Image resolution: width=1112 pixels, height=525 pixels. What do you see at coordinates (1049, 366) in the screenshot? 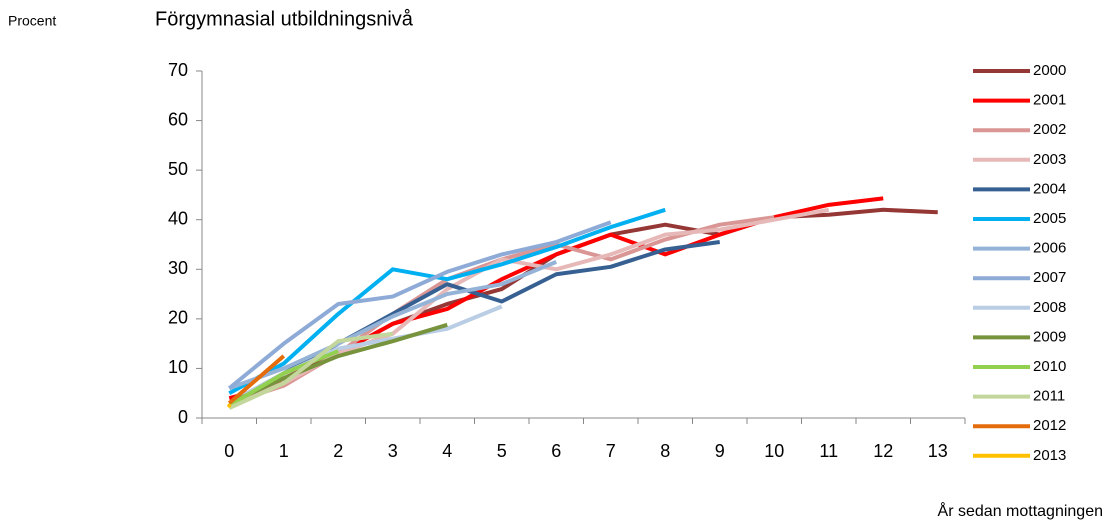
I see `legend-label: 2010` at bounding box center [1049, 366].